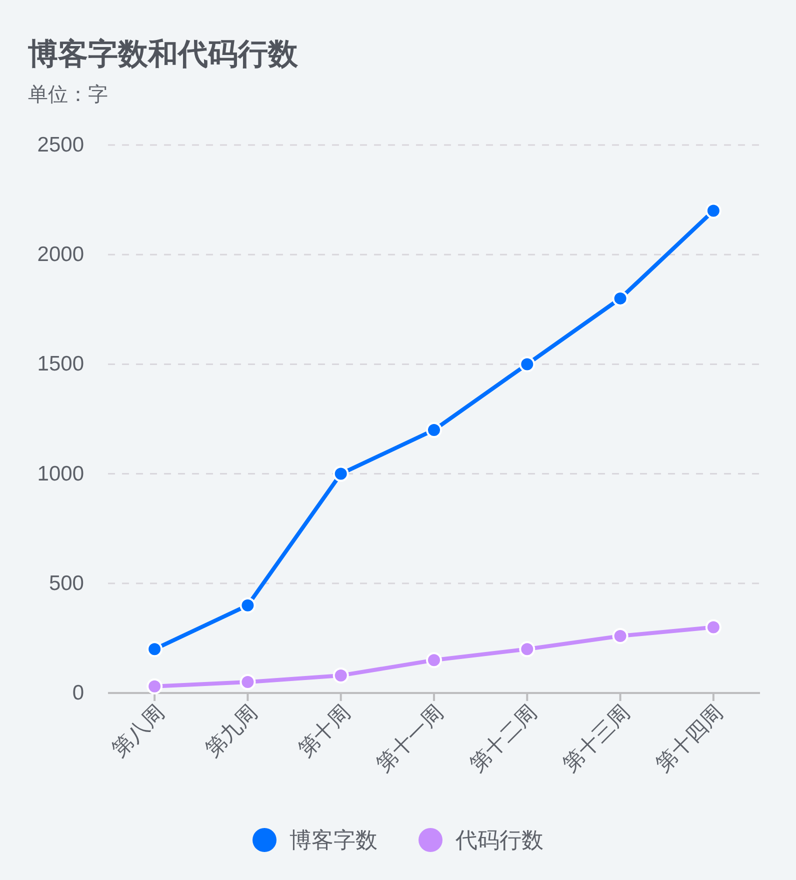 The image size is (796, 880). What do you see at coordinates (410, 738) in the screenshot?
I see `x-tick-label: 第十一周` at bounding box center [410, 738].